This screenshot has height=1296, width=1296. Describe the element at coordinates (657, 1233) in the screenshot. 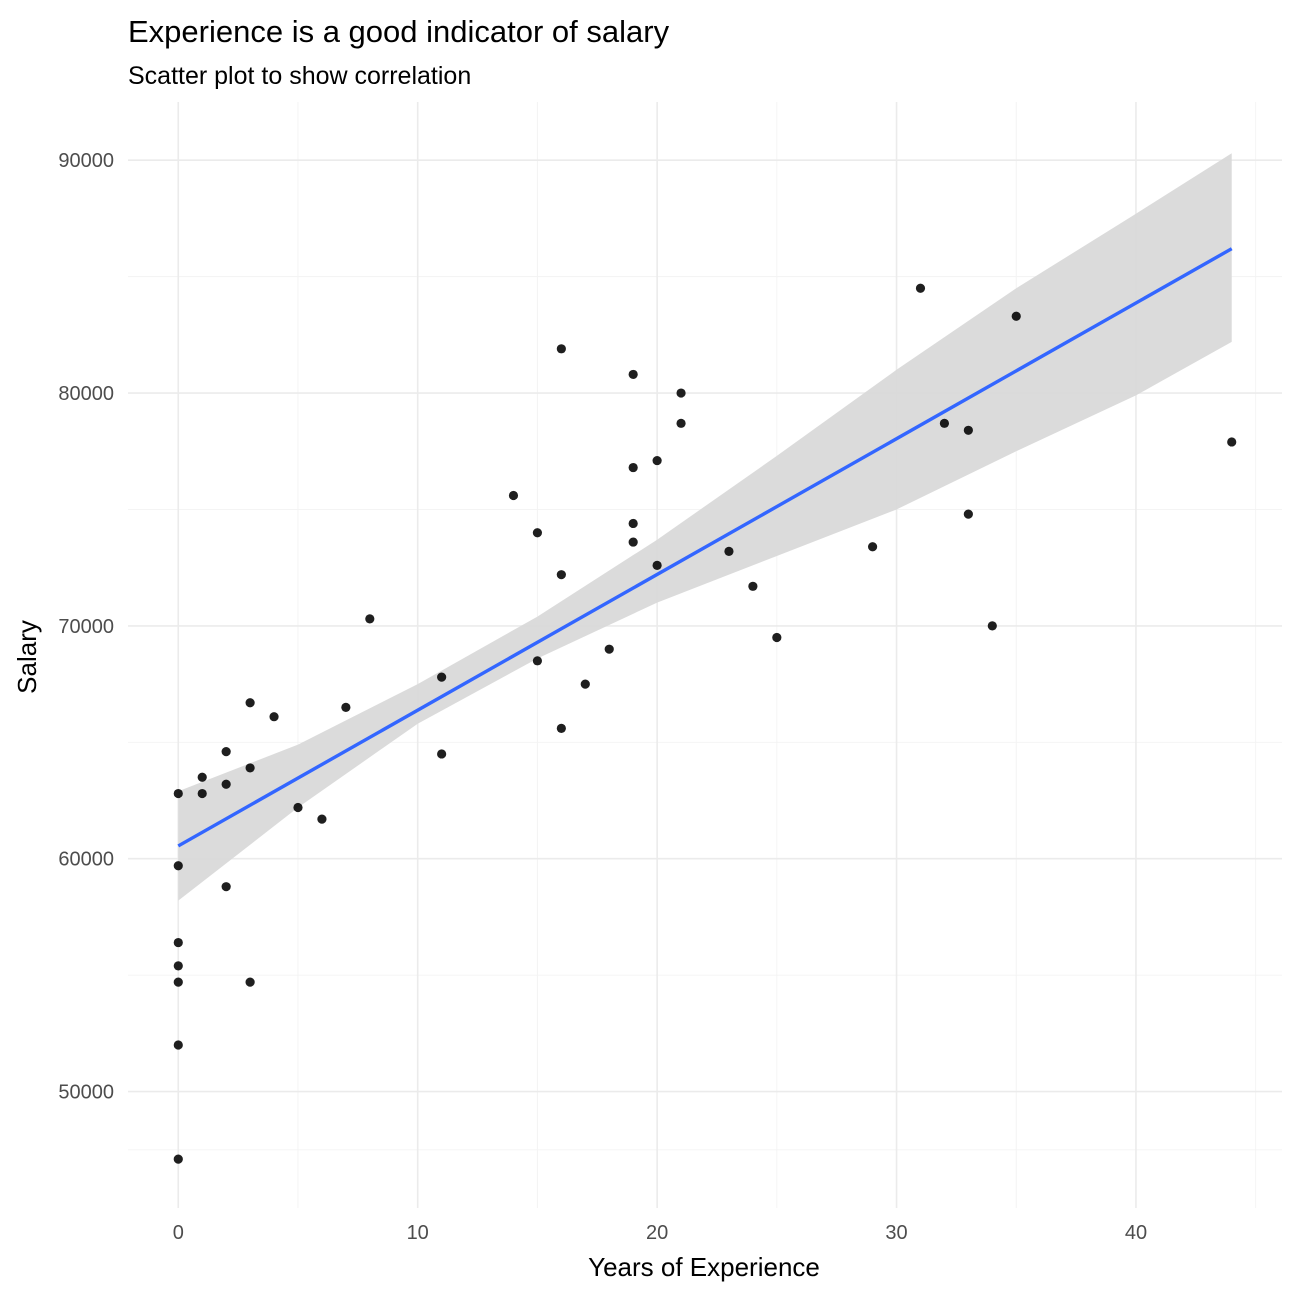

I see `x-tick-label: 20` at that location.